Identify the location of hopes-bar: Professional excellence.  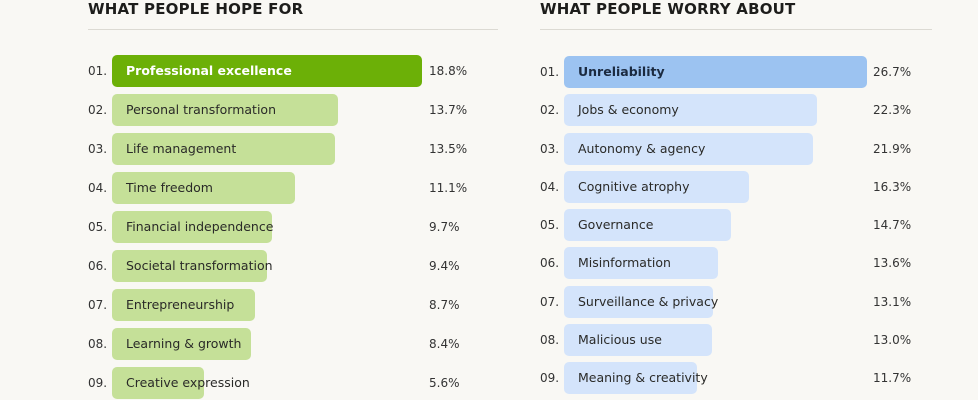
(267, 71).